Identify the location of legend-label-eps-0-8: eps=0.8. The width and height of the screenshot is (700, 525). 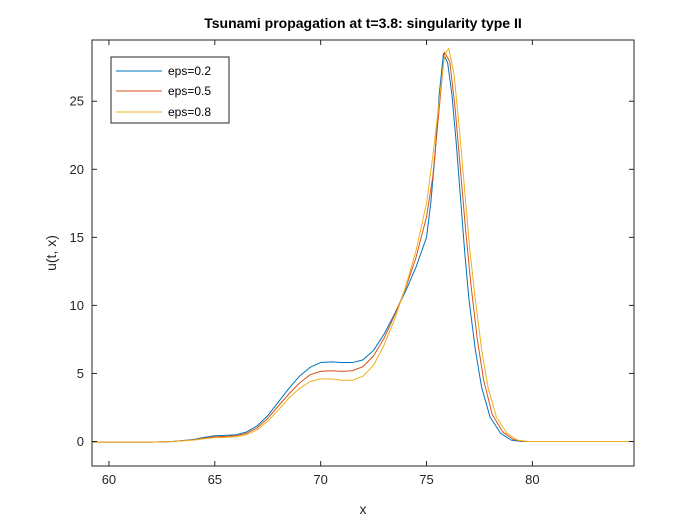
(189, 112).